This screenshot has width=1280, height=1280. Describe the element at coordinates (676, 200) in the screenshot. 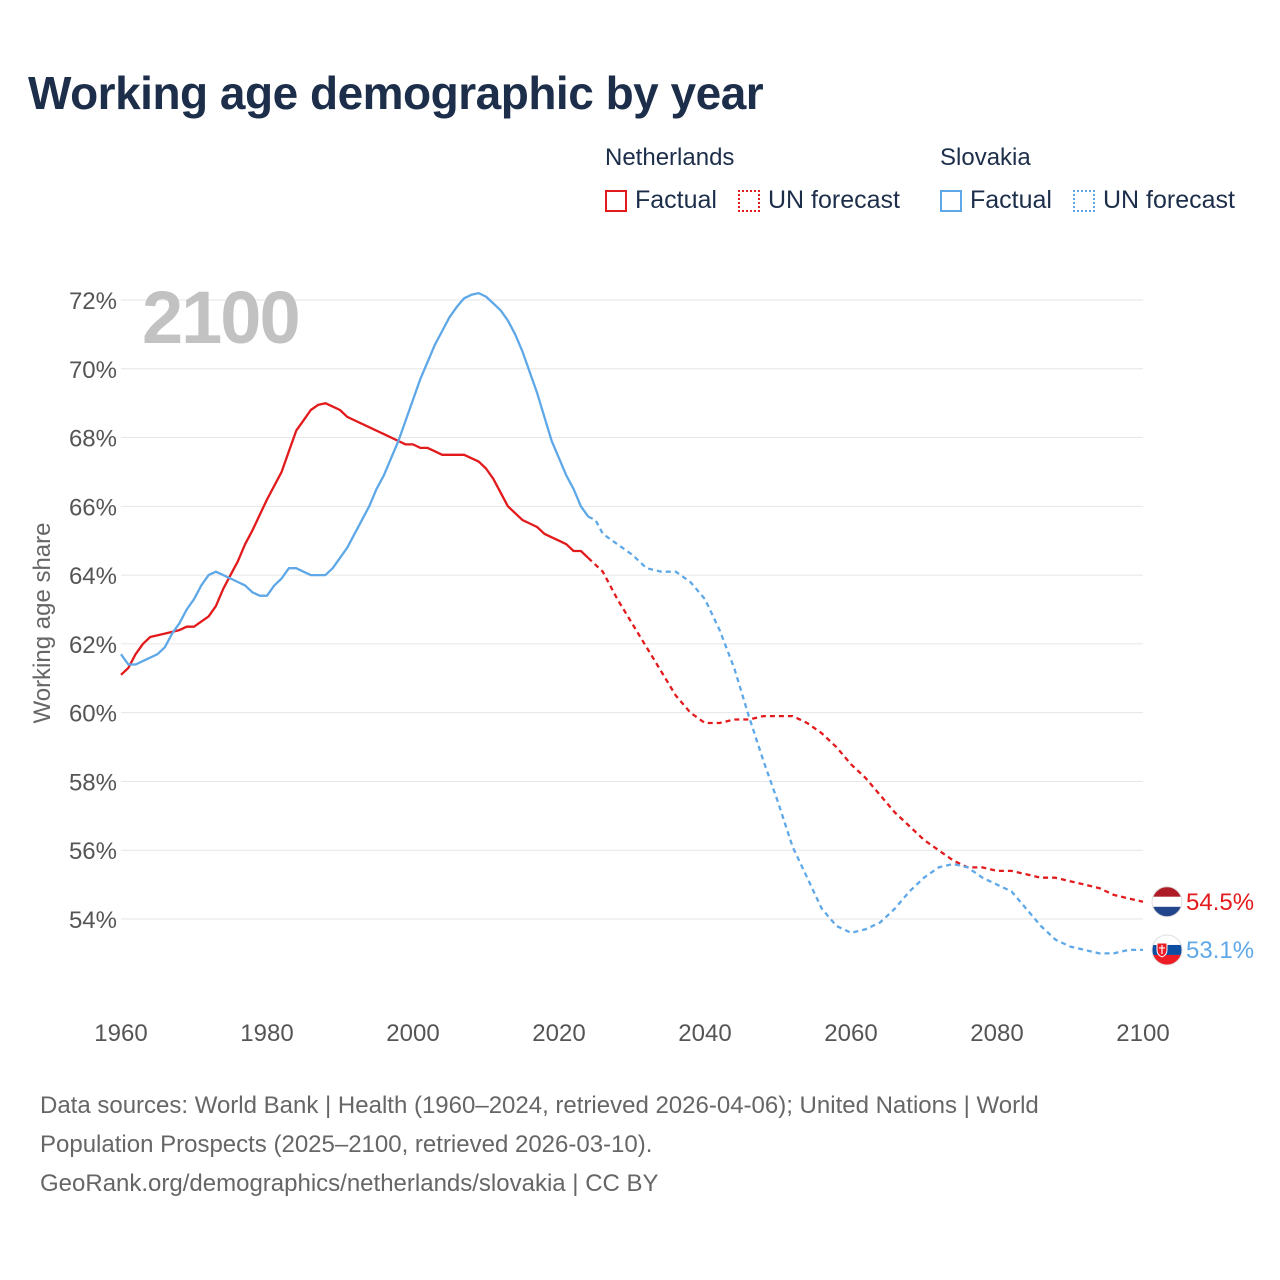

I see `legend-netherlands-factual-label: Factual` at that location.